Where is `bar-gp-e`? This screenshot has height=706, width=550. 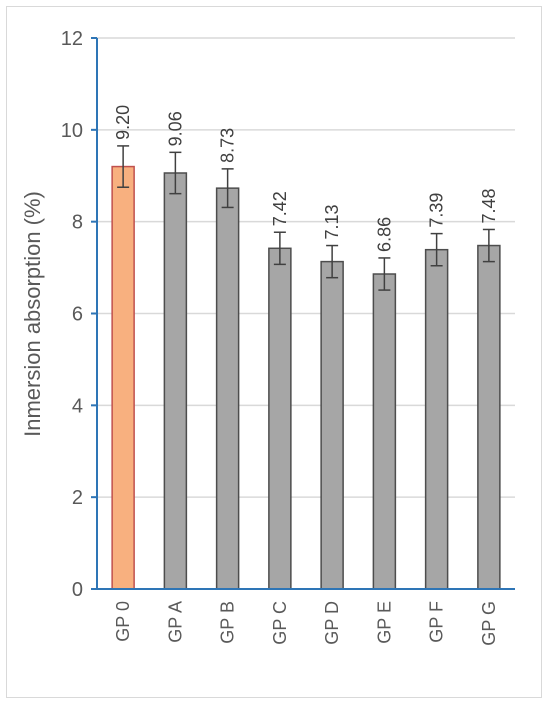 bar-gp-e is located at coordinates (384, 431).